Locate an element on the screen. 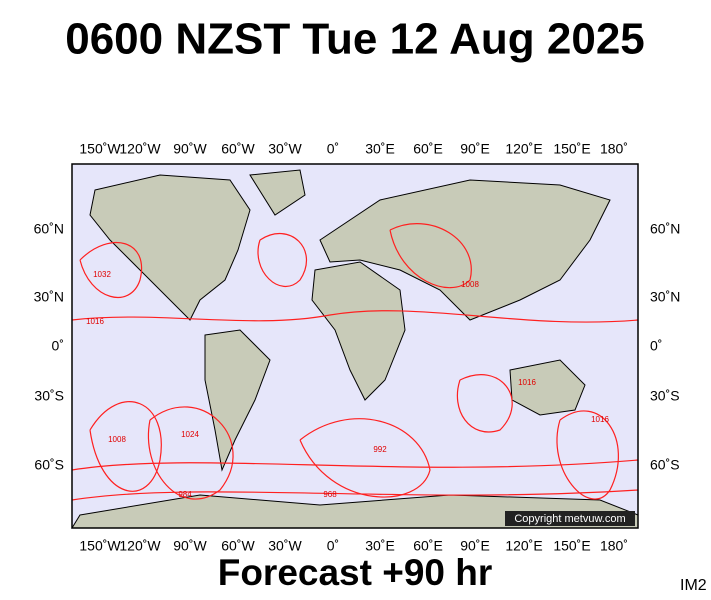 This screenshot has width=711, height=600. title: 0600 NZST Tue 12 Aug 2025 is located at coordinates (355, 39).